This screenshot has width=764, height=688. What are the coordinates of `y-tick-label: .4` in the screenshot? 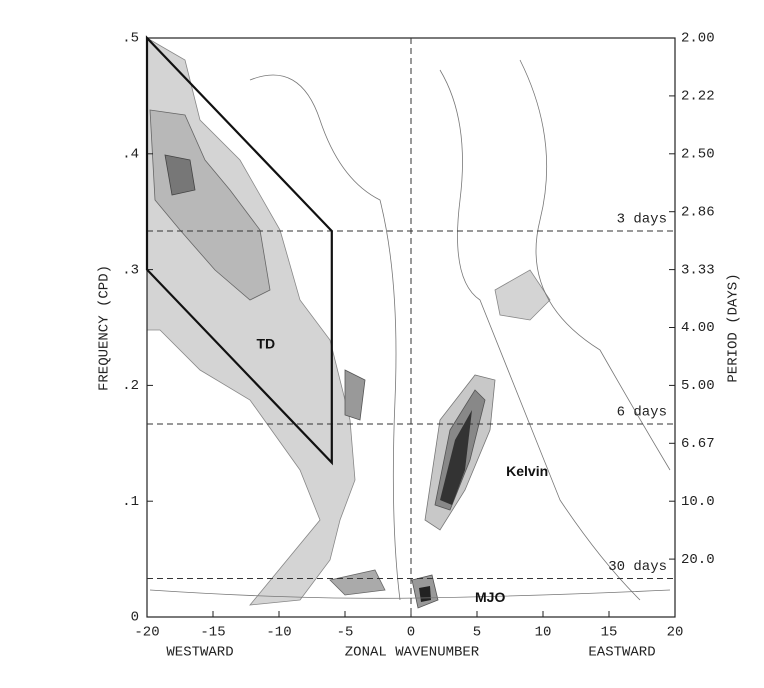 It's located at (130, 155).